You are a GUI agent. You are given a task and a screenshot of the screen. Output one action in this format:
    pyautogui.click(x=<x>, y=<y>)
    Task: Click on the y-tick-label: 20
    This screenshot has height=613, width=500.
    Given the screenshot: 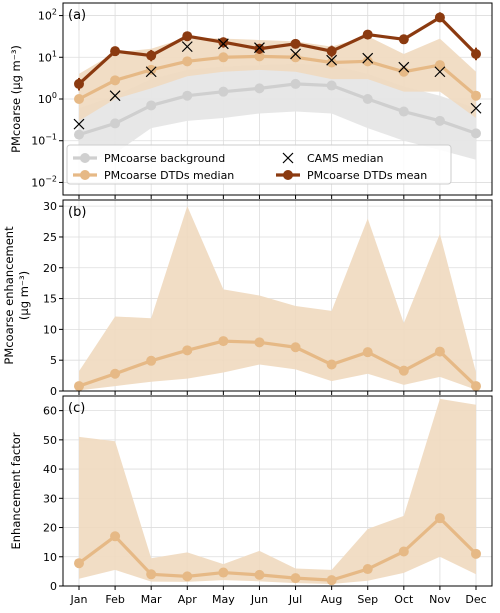 What is the action you would take?
    pyautogui.click(x=50, y=268)
    